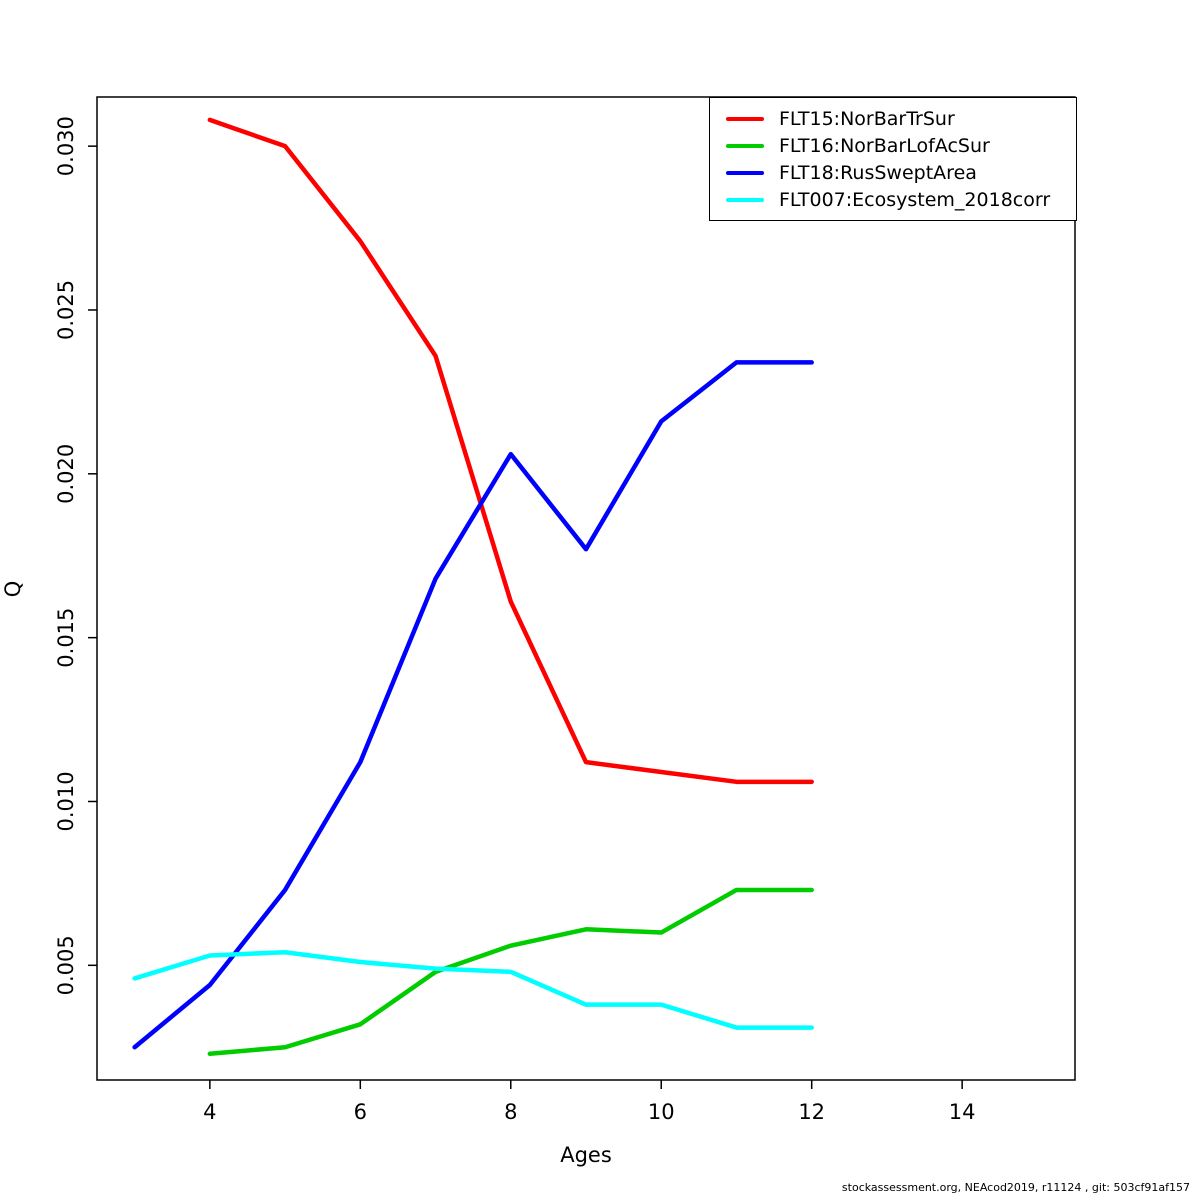 The width and height of the screenshot is (1200, 1200). What do you see at coordinates (66, 965) in the screenshot?
I see `y-tick-label: 0.005` at bounding box center [66, 965].